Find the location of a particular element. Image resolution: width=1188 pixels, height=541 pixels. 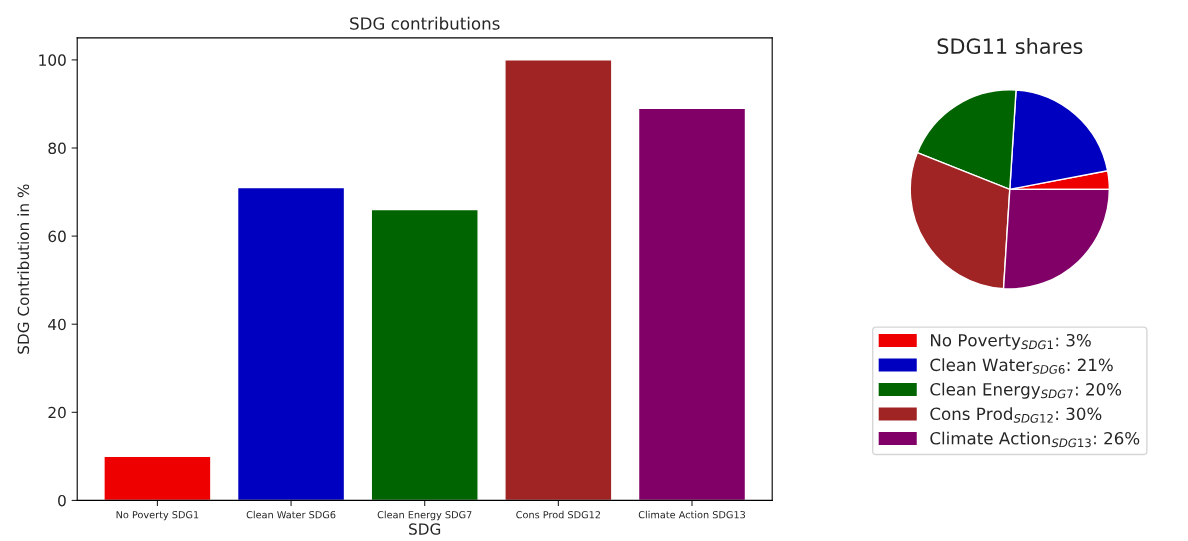

y-tick-label: 80 is located at coordinates (57, 148).